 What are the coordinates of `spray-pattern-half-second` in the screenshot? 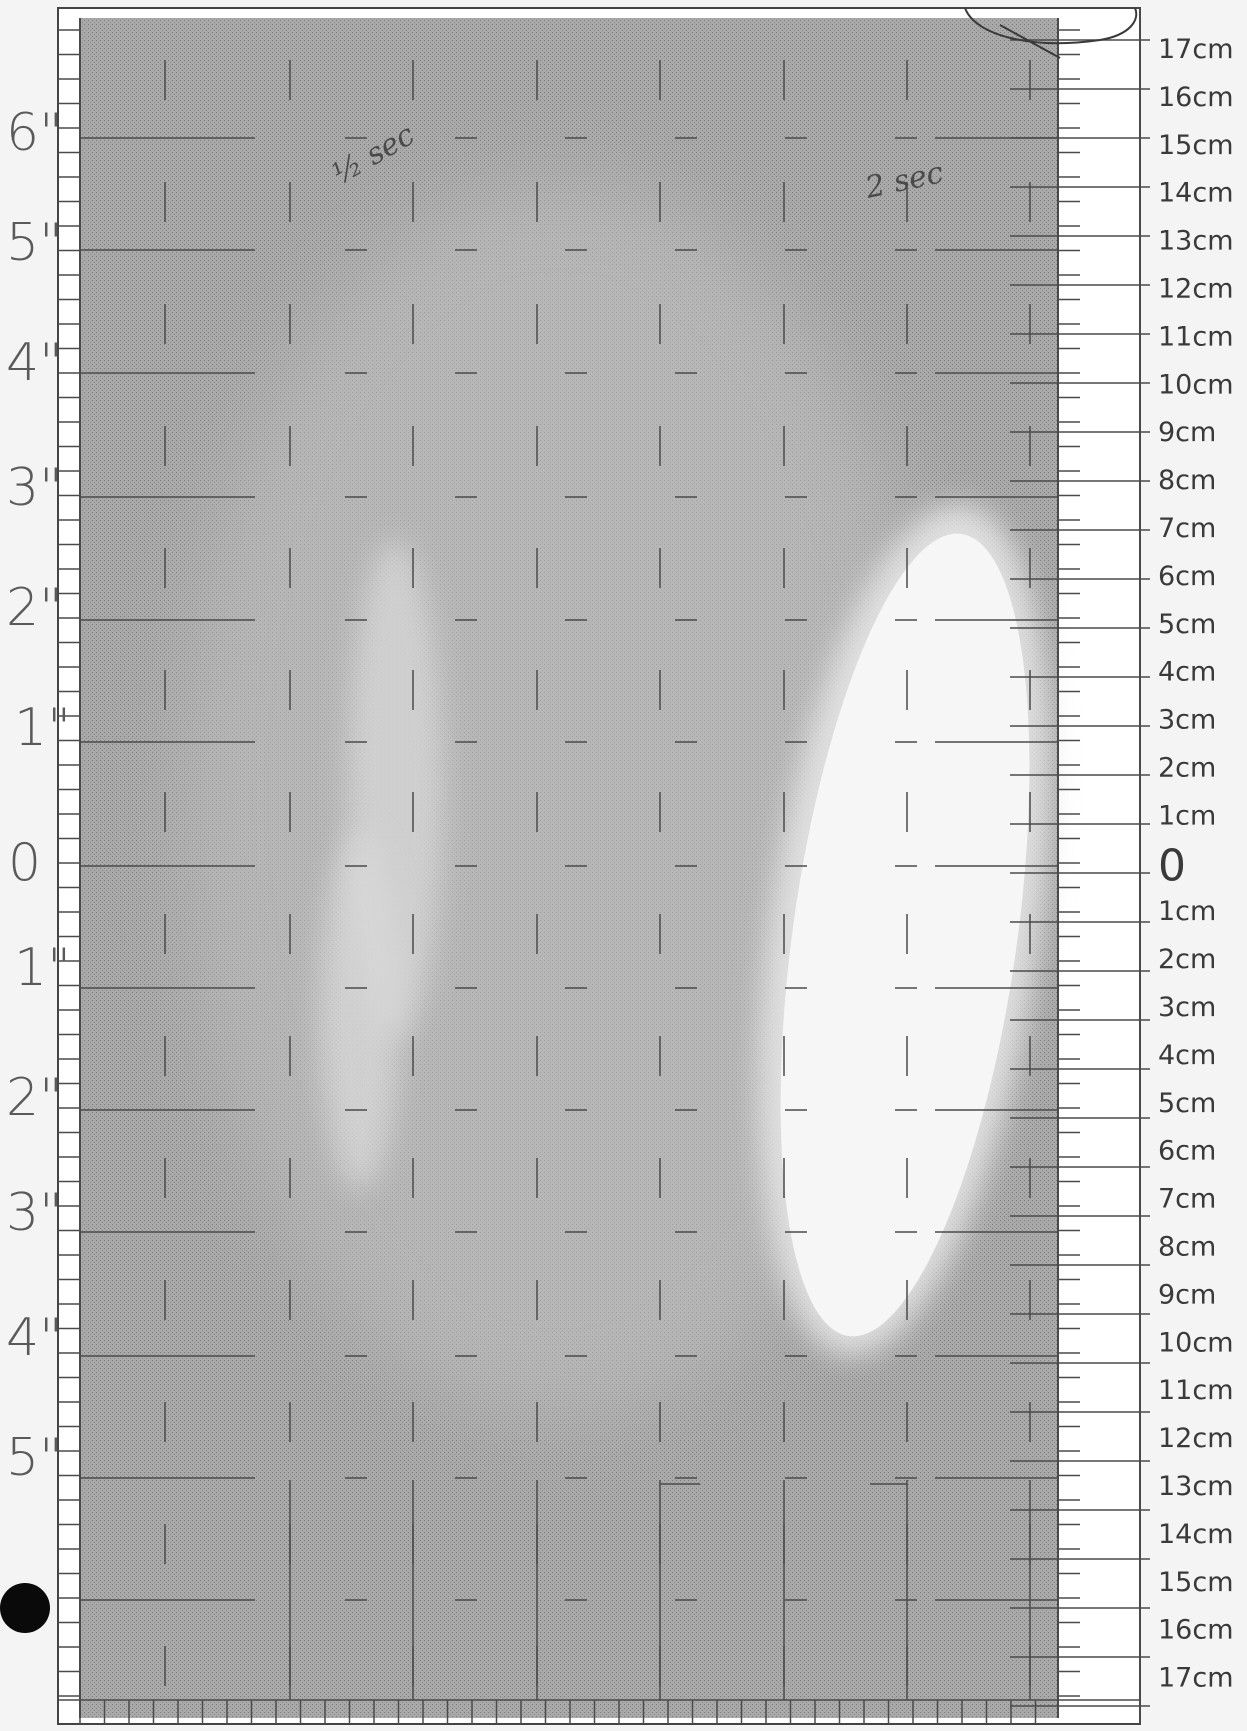 It's located at (381, 865).